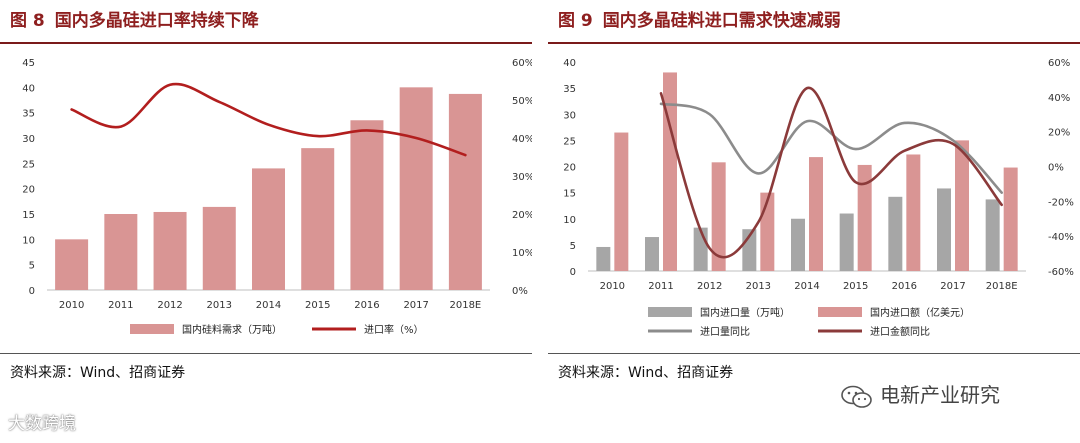 The width and height of the screenshot is (1080, 443). Describe the element at coordinates (814, 353) in the screenshot. I see `source-rule` at that location.